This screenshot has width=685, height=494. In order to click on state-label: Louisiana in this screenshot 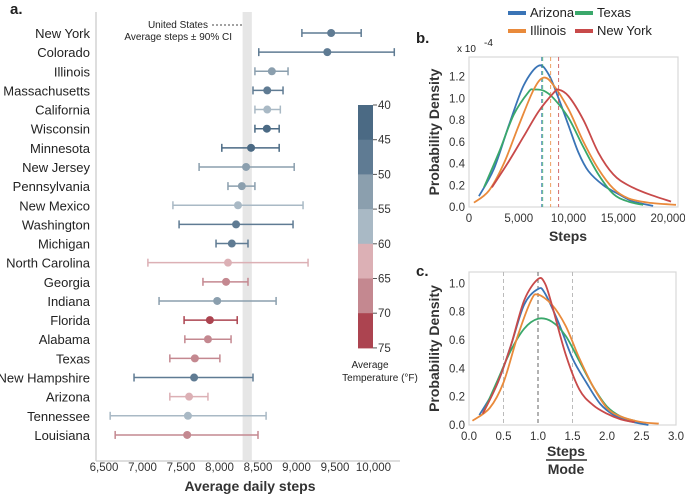, I will do `click(62, 435)`.